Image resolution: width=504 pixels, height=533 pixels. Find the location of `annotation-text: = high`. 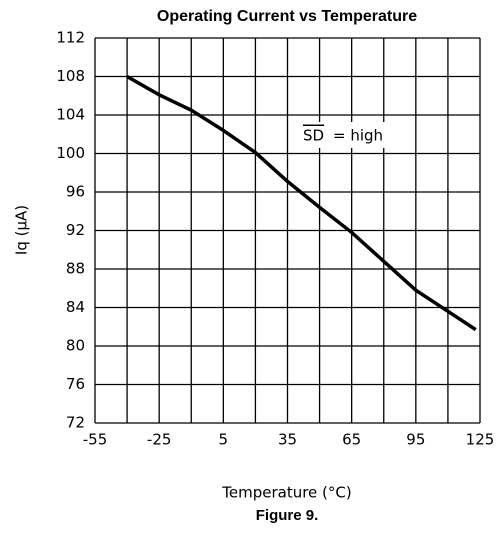

annotation-text: = high is located at coordinates (358, 136).